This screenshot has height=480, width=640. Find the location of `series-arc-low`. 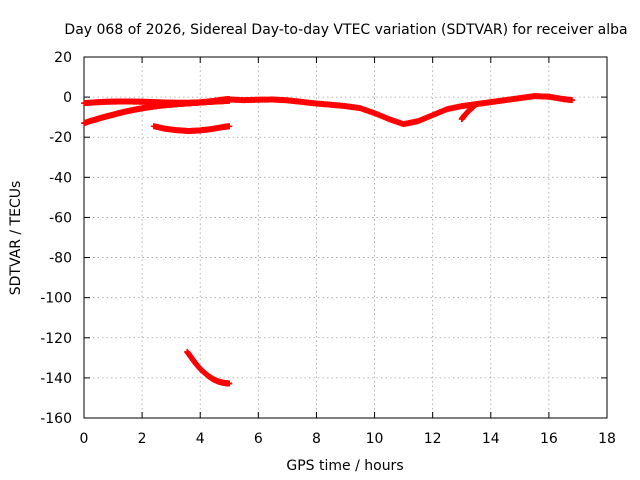

series-arc-low is located at coordinates (208, 367).